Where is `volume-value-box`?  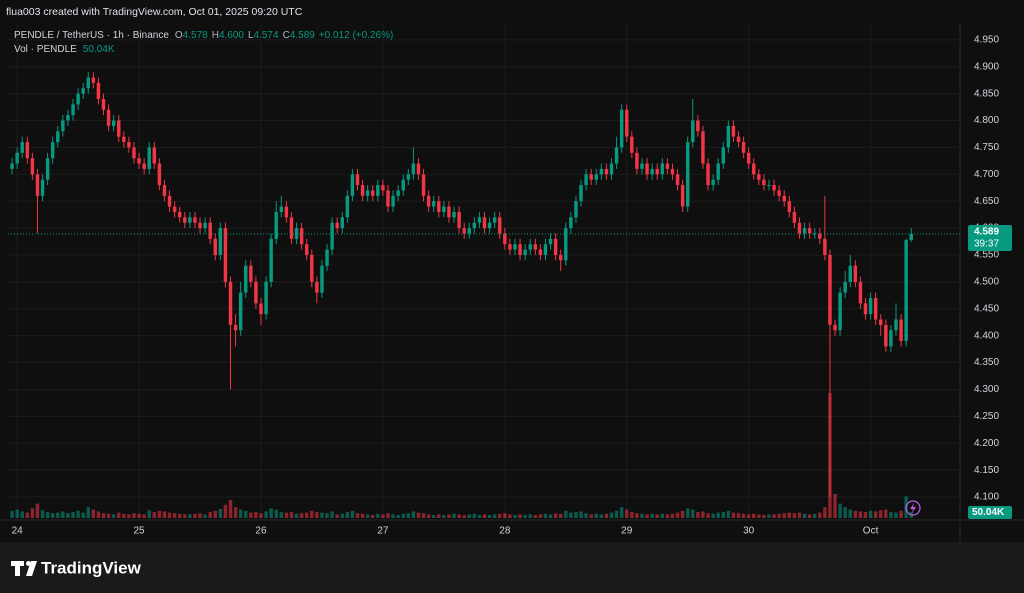 volume-value-box is located at coordinates (990, 512).